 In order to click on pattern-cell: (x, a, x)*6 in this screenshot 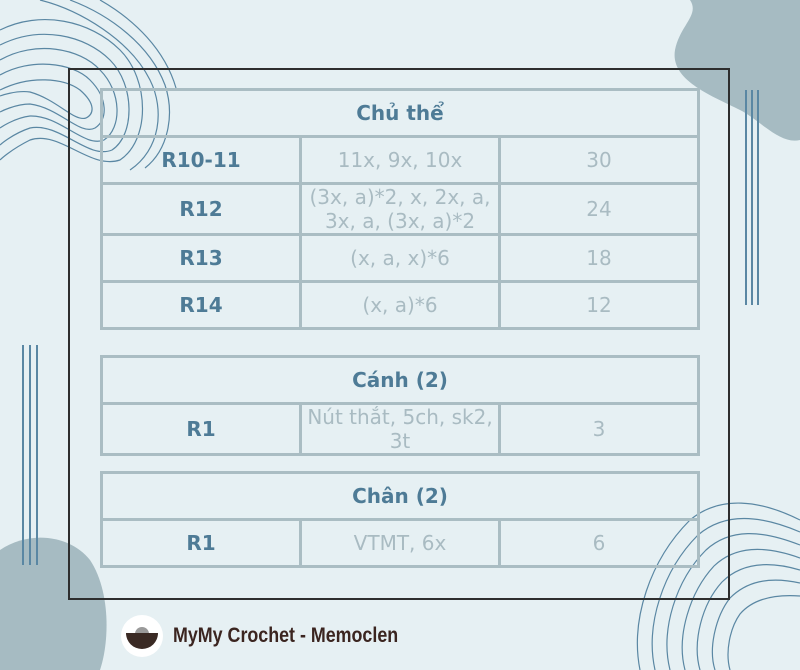, I will do `click(400, 258)`.